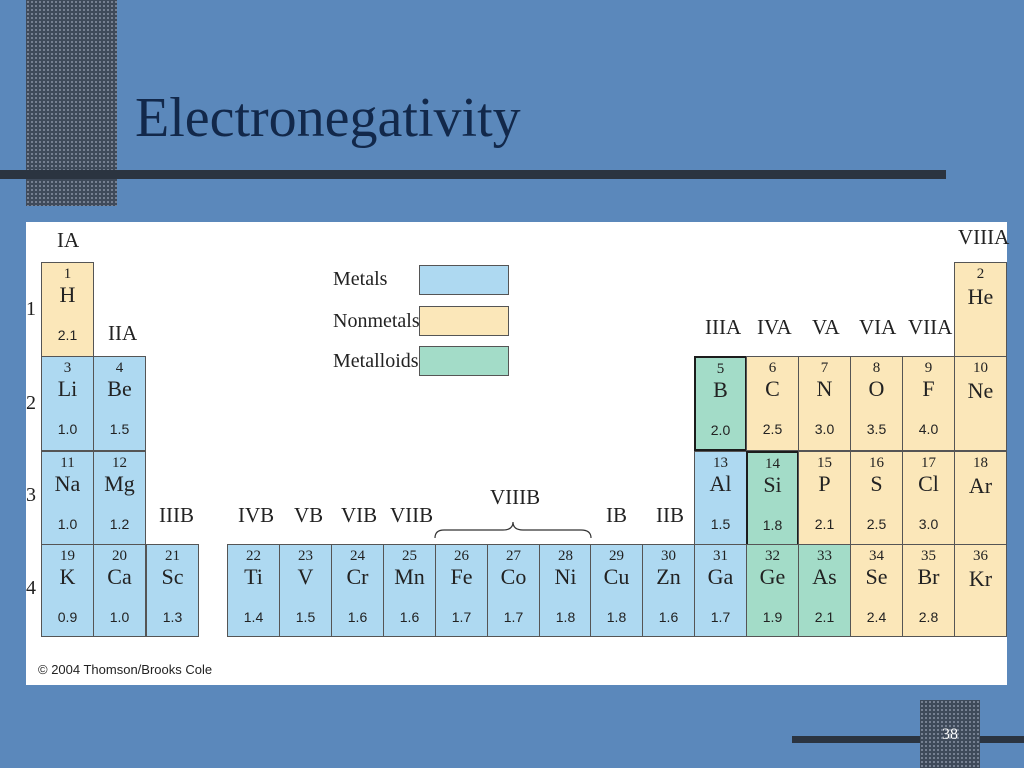  I want to click on element-cell-br: 35 Br 2.8, so click(928, 590).